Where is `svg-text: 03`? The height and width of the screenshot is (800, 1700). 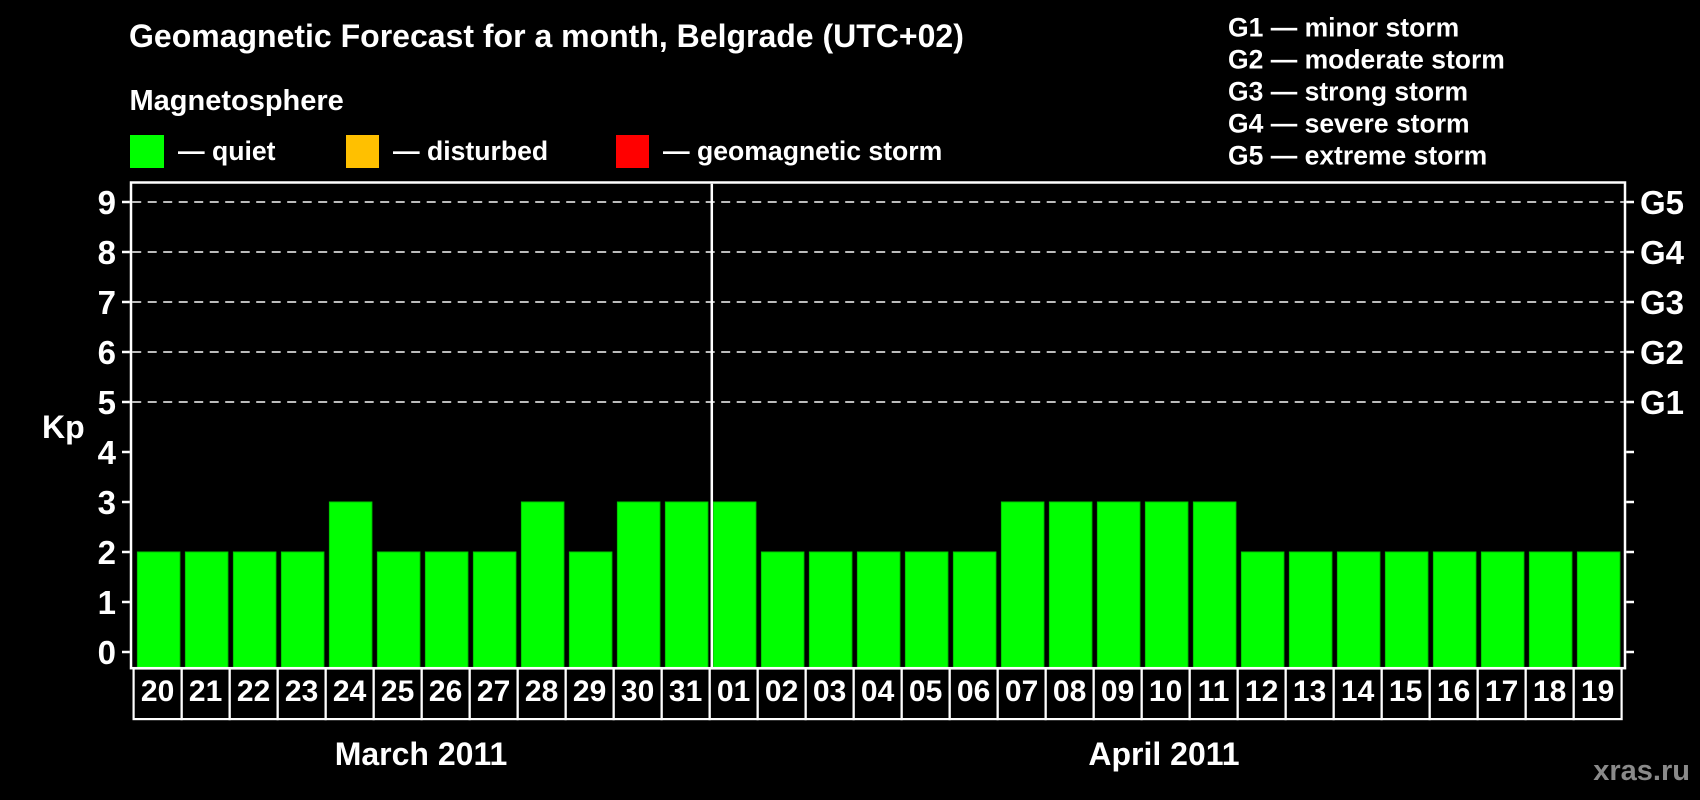 svg-text: 03 is located at coordinates (829, 691).